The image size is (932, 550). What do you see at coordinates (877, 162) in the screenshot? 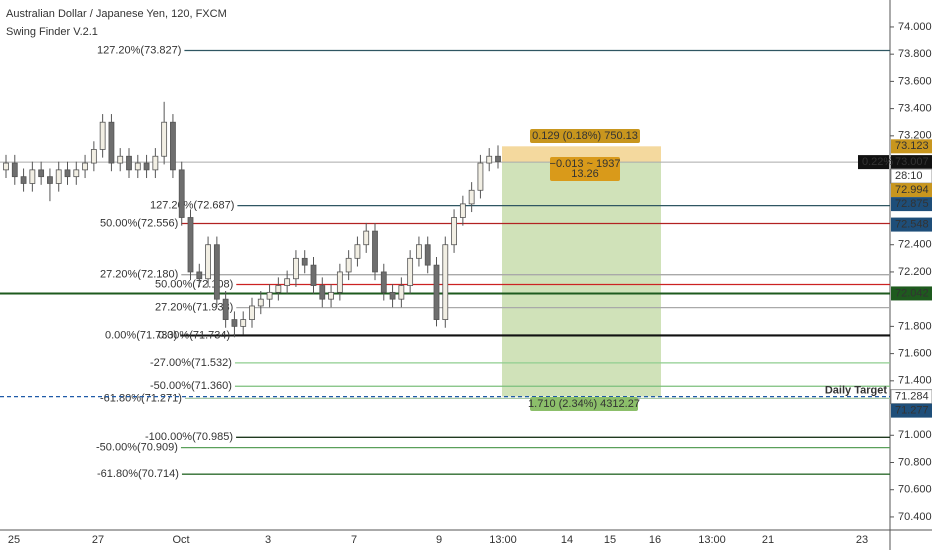
I see `change-label: 0.22%` at bounding box center [877, 162].